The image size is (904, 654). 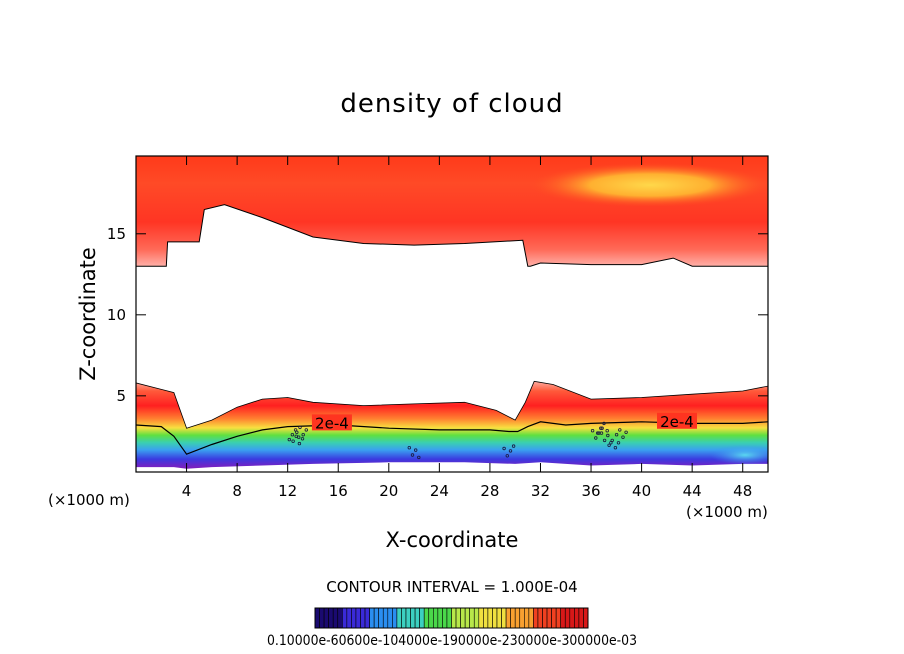 I want to click on x-tick-label: 32, so click(x=540, y=491).